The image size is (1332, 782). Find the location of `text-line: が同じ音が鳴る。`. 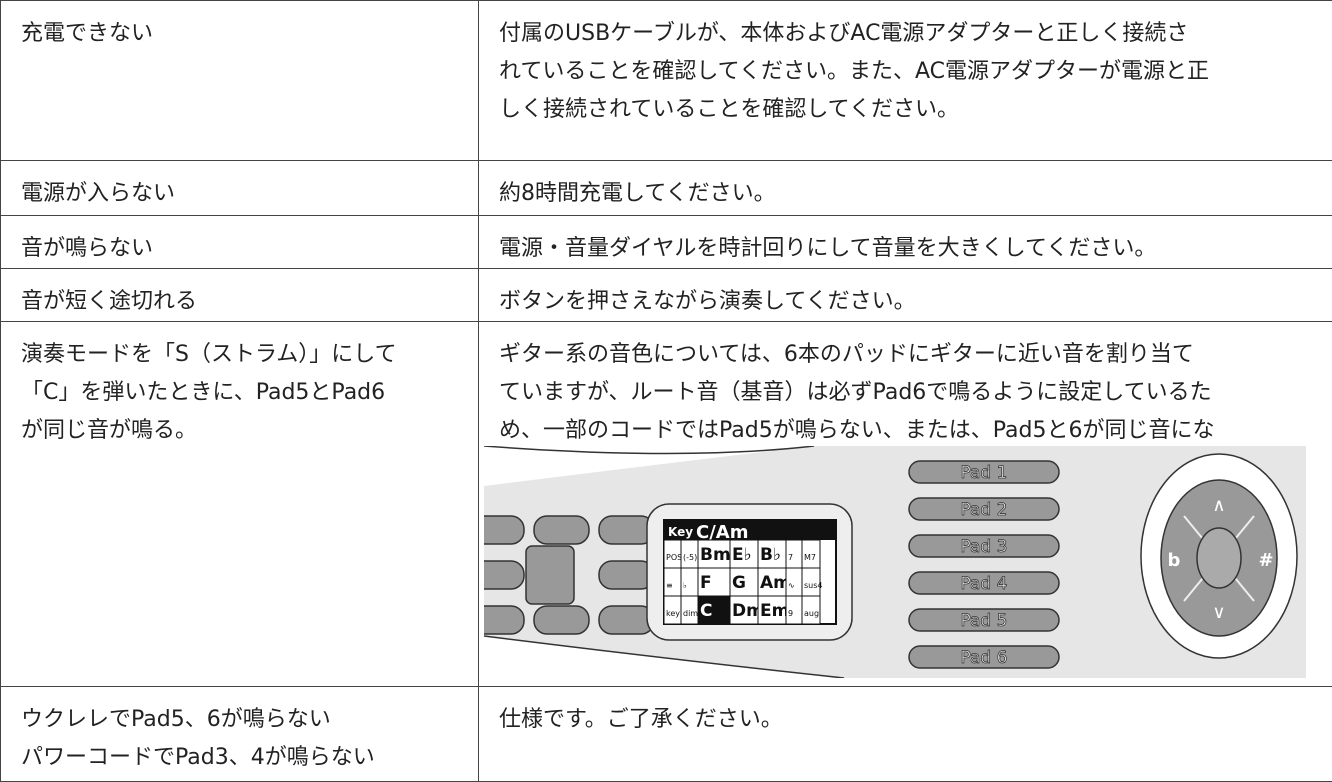

text-line: が同じ音が鳴る。 is located at coordinates (249, 431).